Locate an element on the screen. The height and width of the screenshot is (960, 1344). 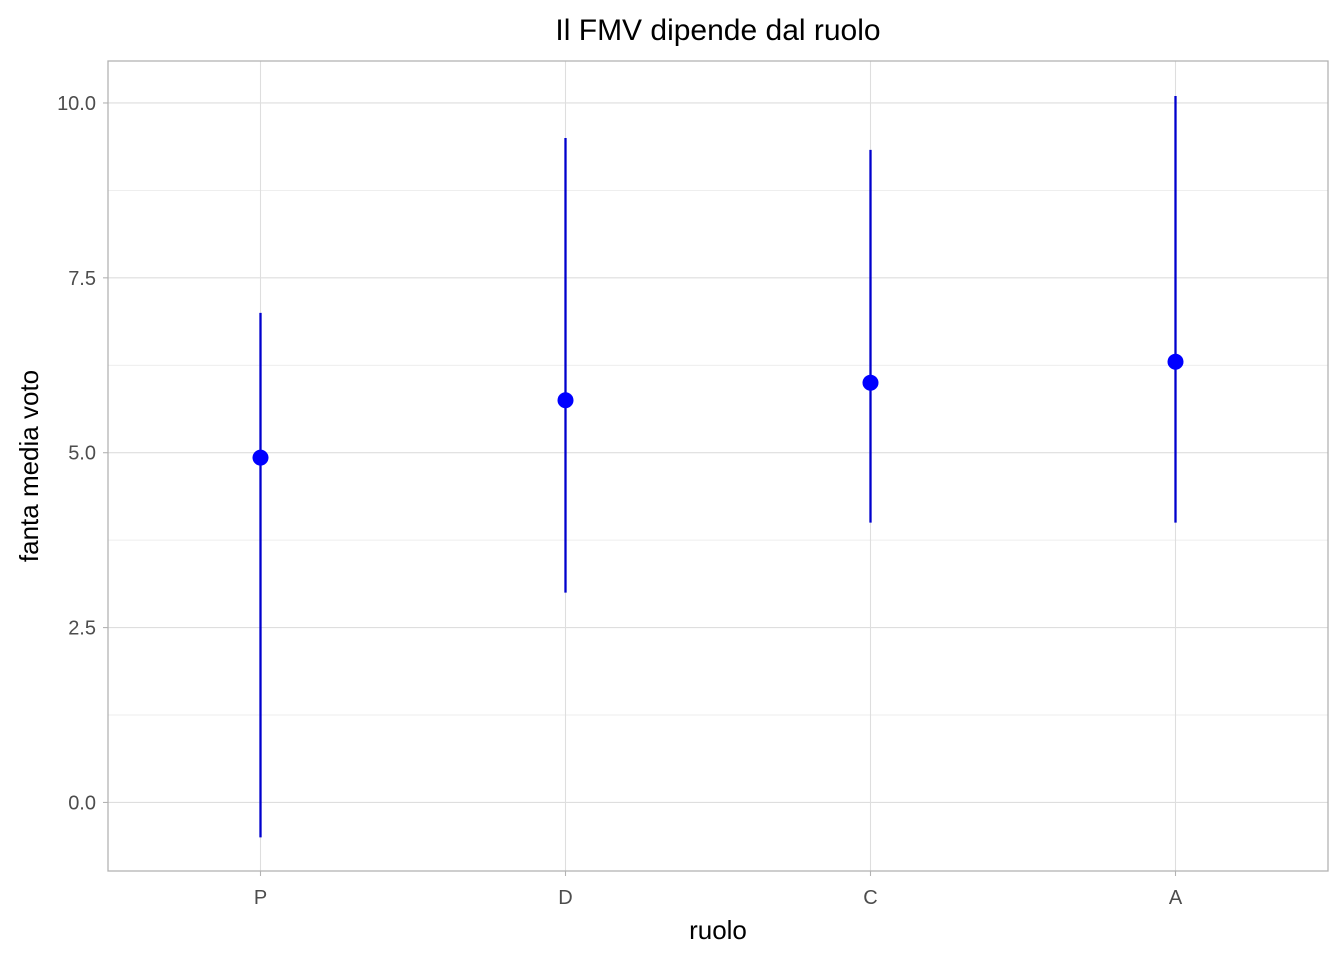
y-tick-label: 10.0 is located at coordinates (76, 104).